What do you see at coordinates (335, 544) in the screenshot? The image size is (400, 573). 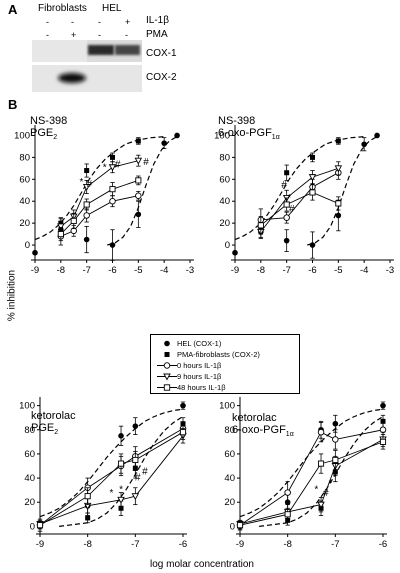 I see `chart-4-x-tick-label: -7` at bounding box center [335, 544].